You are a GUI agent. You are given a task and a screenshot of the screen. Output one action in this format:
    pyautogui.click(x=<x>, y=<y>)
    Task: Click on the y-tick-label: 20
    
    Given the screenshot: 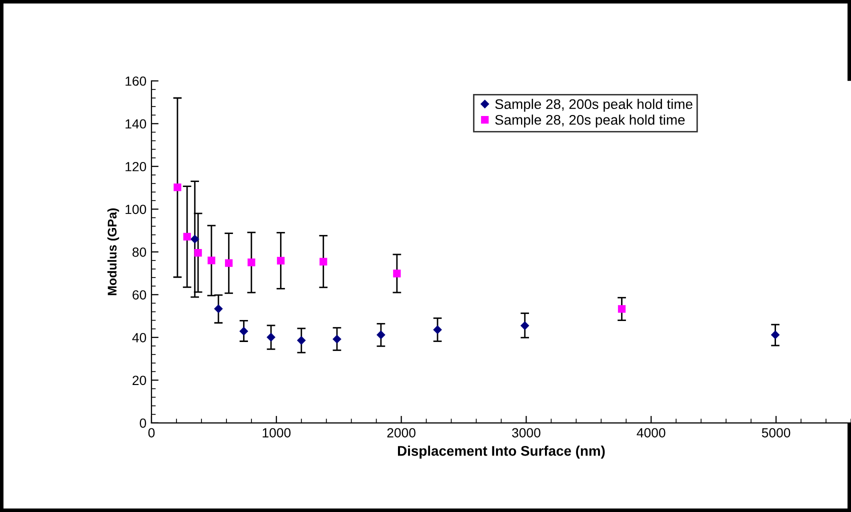 What is the action you would take?
    pyautogui.click(x=139, y=381)
    